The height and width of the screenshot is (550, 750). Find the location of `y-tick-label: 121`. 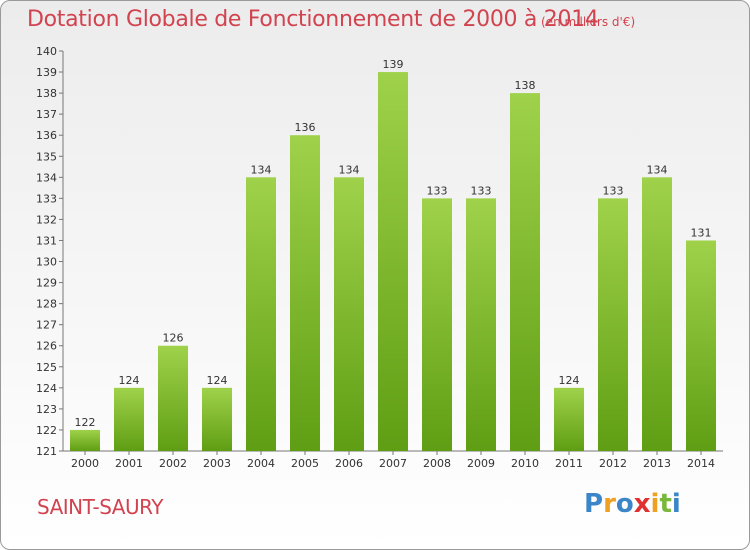

y-tick-label: 121 is located at coordinates (46, 451).